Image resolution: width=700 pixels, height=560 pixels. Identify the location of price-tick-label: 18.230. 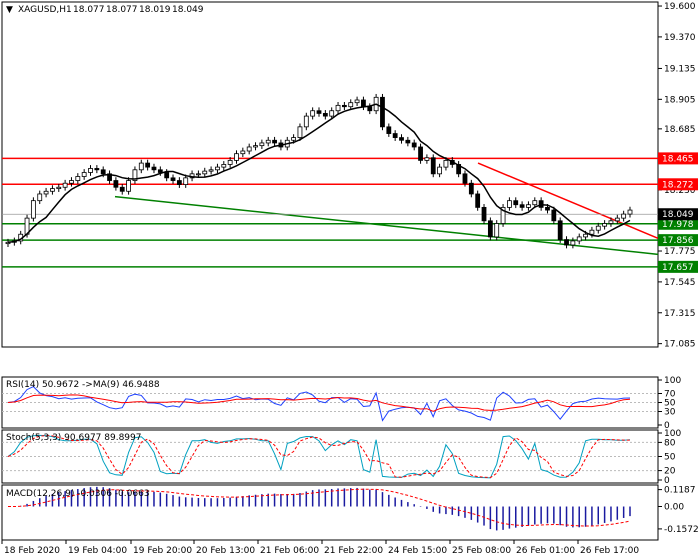
(680, 191).